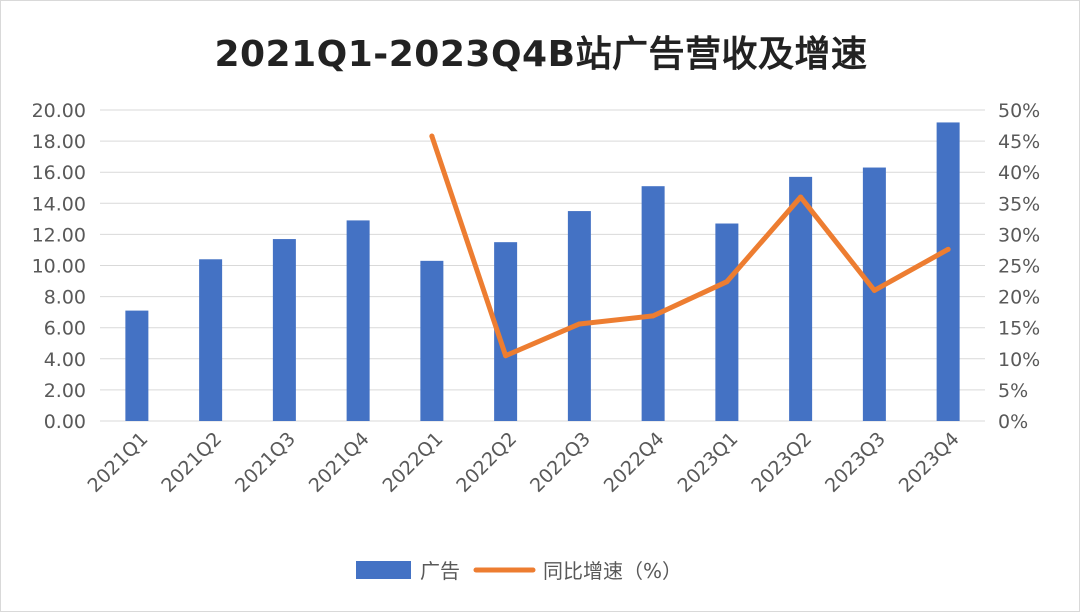 The image size is (1080, 612). What do you see at coordinates (486, 462) in the screenshot?
I see `x-tick-label: 2022Q2` at bounding box center [486, 462].